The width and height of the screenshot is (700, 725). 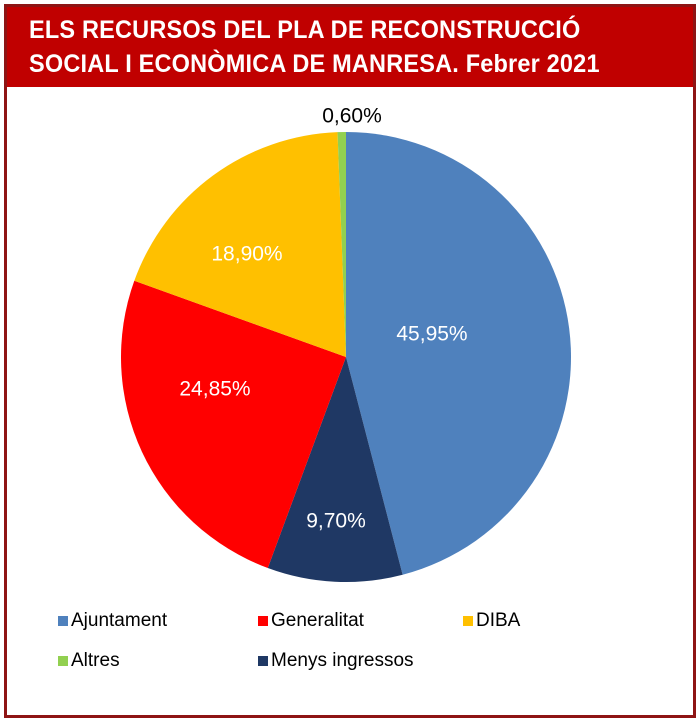 I want to click on legend-item-ajuntament: Ajuntament, so click(x=112, y=621).